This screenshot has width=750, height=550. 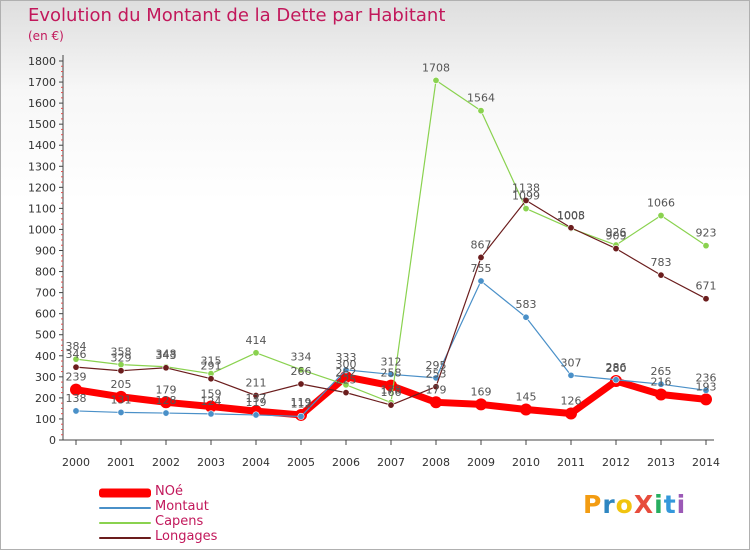 What do you see at coordinates (571, 362) in the screenshot?
I see `data-label: 307` at bounding box center [571, 362].